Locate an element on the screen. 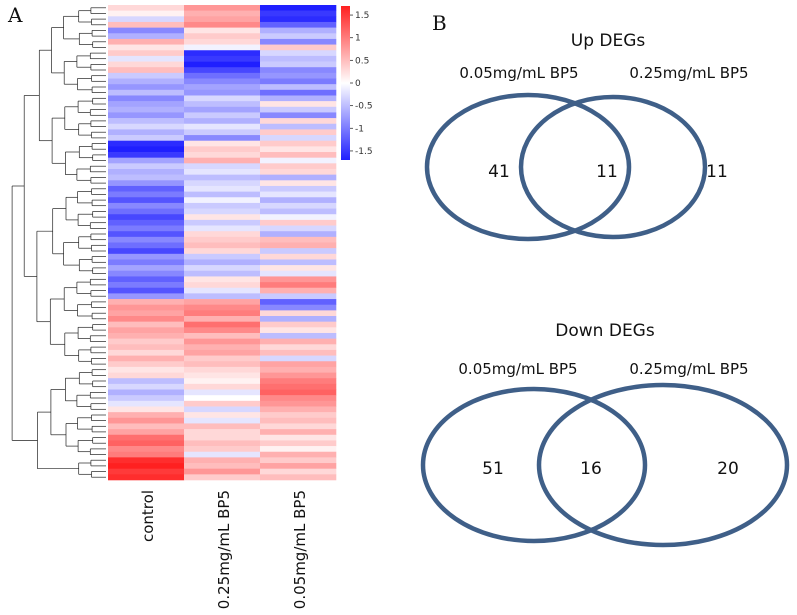 This screenshot has height=615, width=797. venn-up-overlap: 11 is located at coordinates (607, 172).